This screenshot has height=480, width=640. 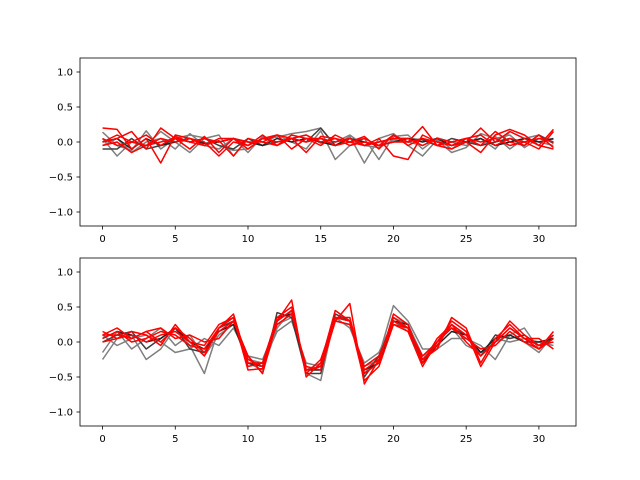 I want to click on bottom-x-tick-label: 5, so click(x=175, y=439).